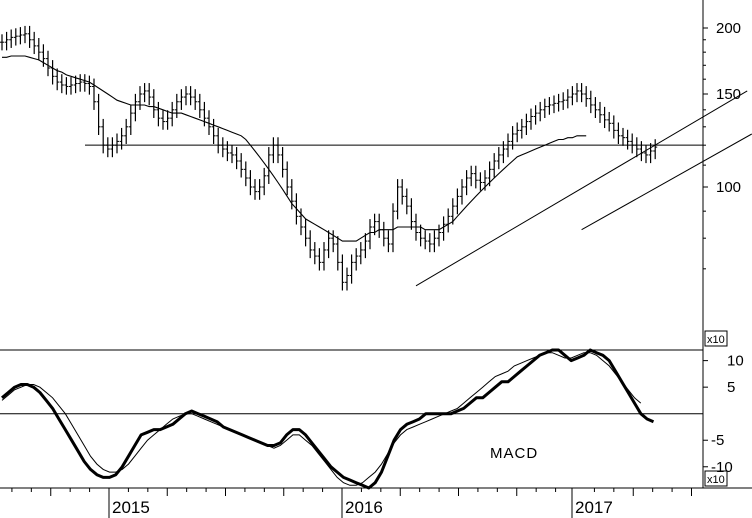  I want to click on macd-multiplier-box, so click(716, 478).